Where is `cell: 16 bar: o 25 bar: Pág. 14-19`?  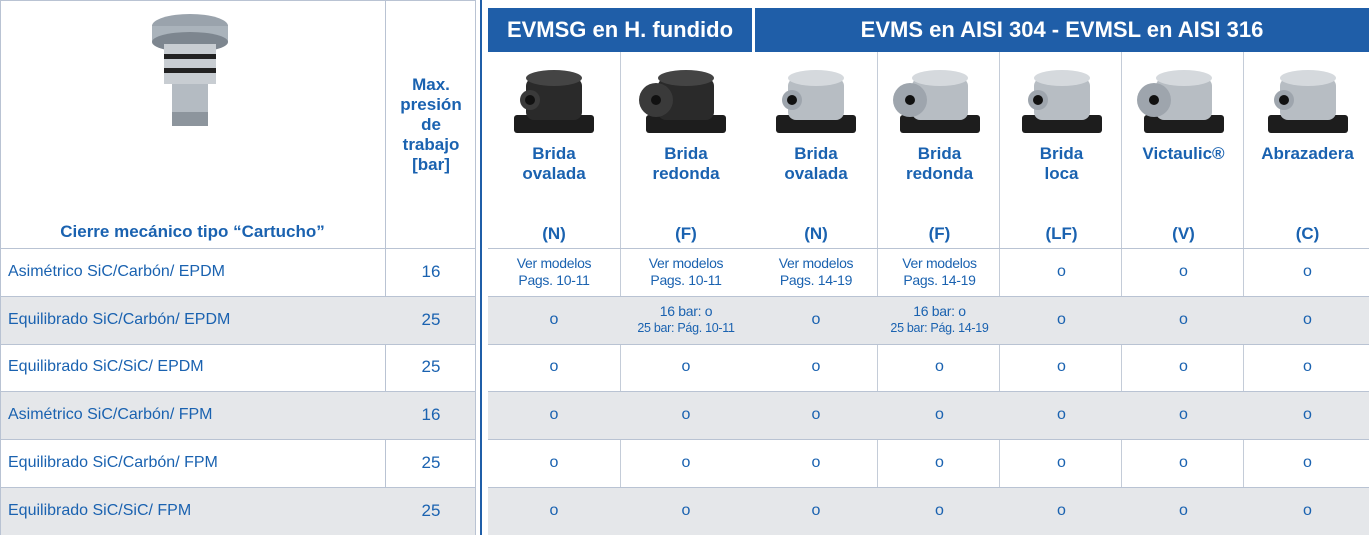 cell: 16 bar: o 25 bar: Pág. 14-19 is located at coordinates (939, 320).